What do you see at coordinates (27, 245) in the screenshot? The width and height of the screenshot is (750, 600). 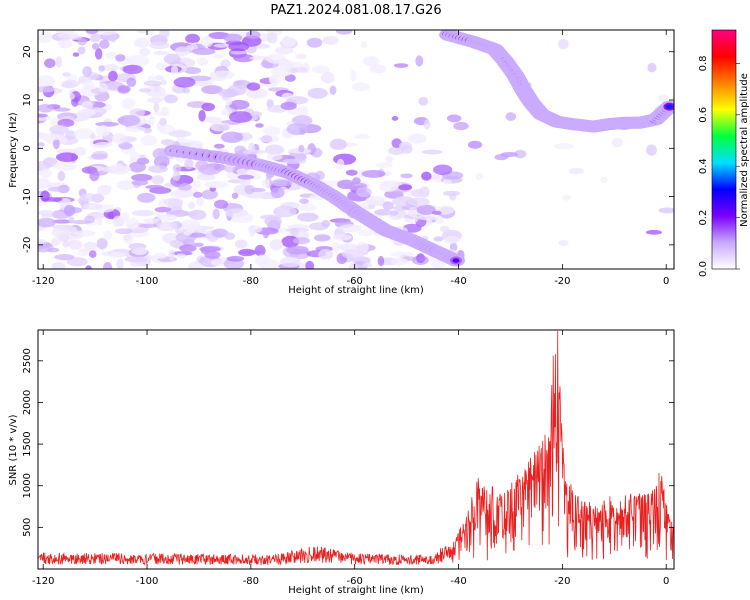 I see `y-tick-label: -20` at bounding box center [27, 245].